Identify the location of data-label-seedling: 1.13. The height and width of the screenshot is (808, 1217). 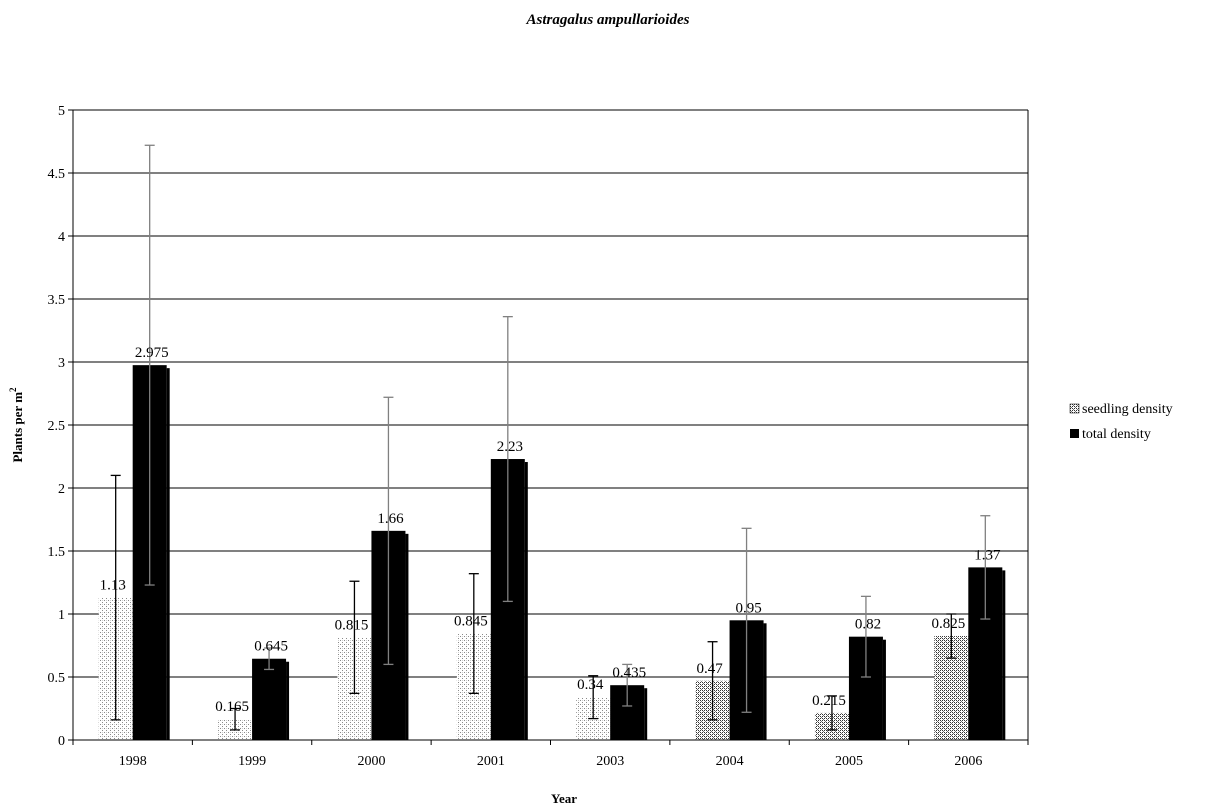
(113, 586).